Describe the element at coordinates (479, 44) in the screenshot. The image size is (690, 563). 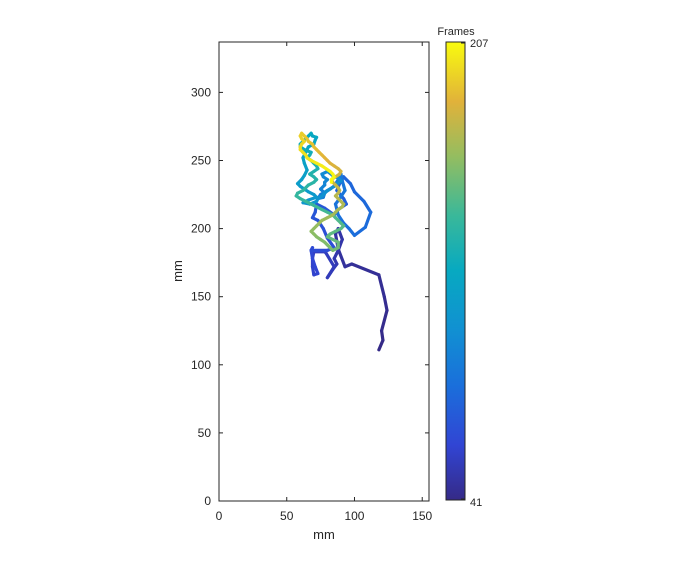
I see `colorbar-max-label: 207` at that location.